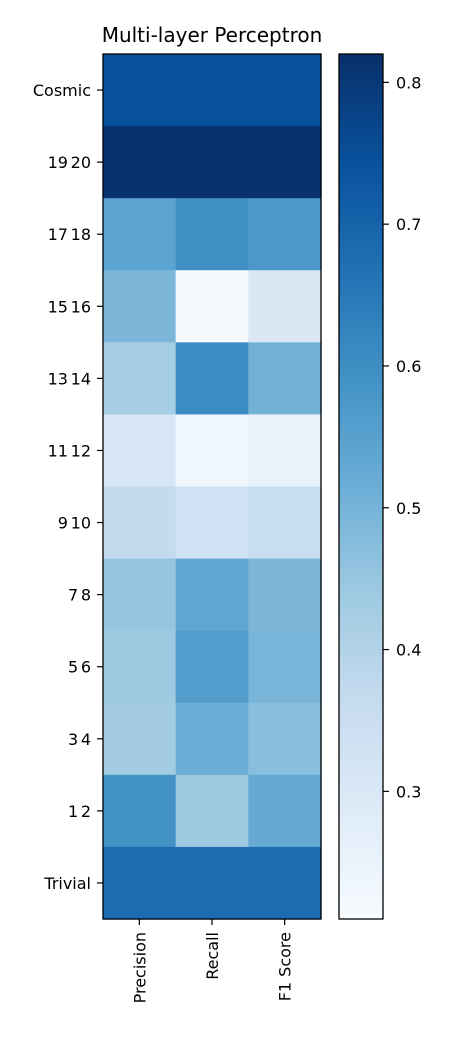  What do you see at coordinates (62, 90) in the screenshot?
I see `row-label: Cosmic` at bounding box center [62, 90].